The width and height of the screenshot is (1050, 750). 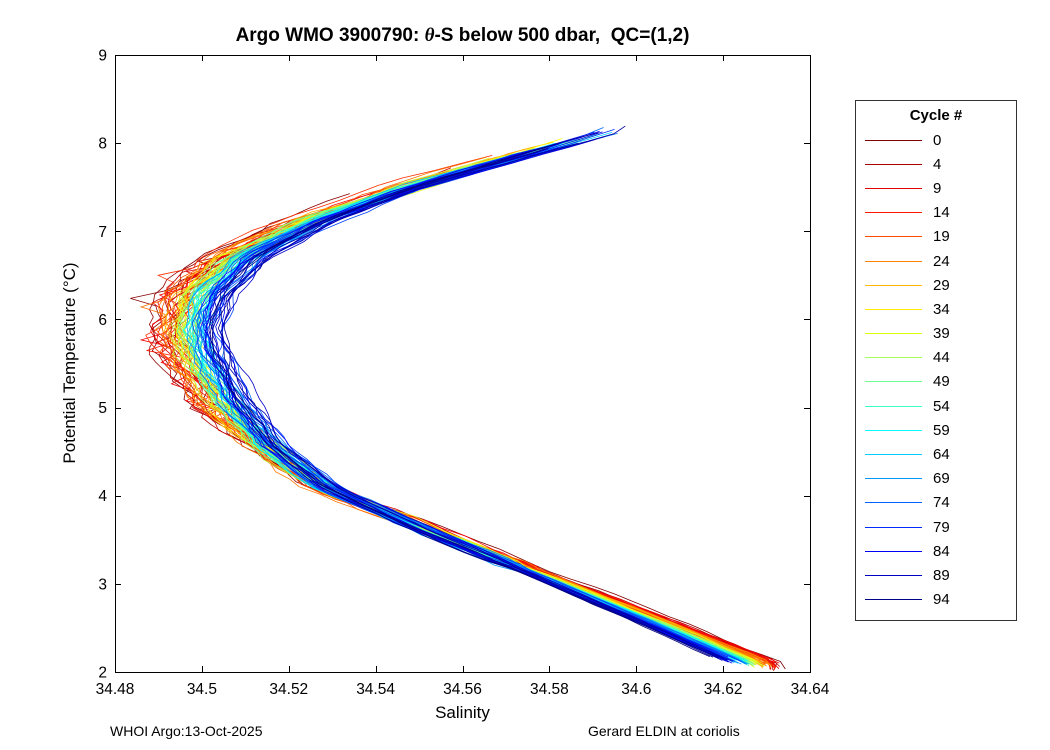 What do you see at coordinates (664, 731) in the screenshot?
I see `footer-credit-text: Gerard ELDIN at coriolis` at bounding box center [664, 731].